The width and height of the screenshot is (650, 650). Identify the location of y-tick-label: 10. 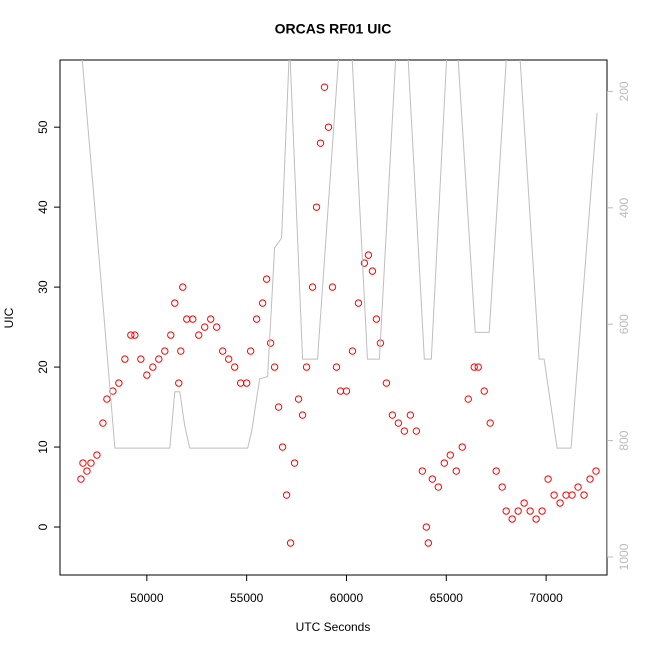
(43, 447).